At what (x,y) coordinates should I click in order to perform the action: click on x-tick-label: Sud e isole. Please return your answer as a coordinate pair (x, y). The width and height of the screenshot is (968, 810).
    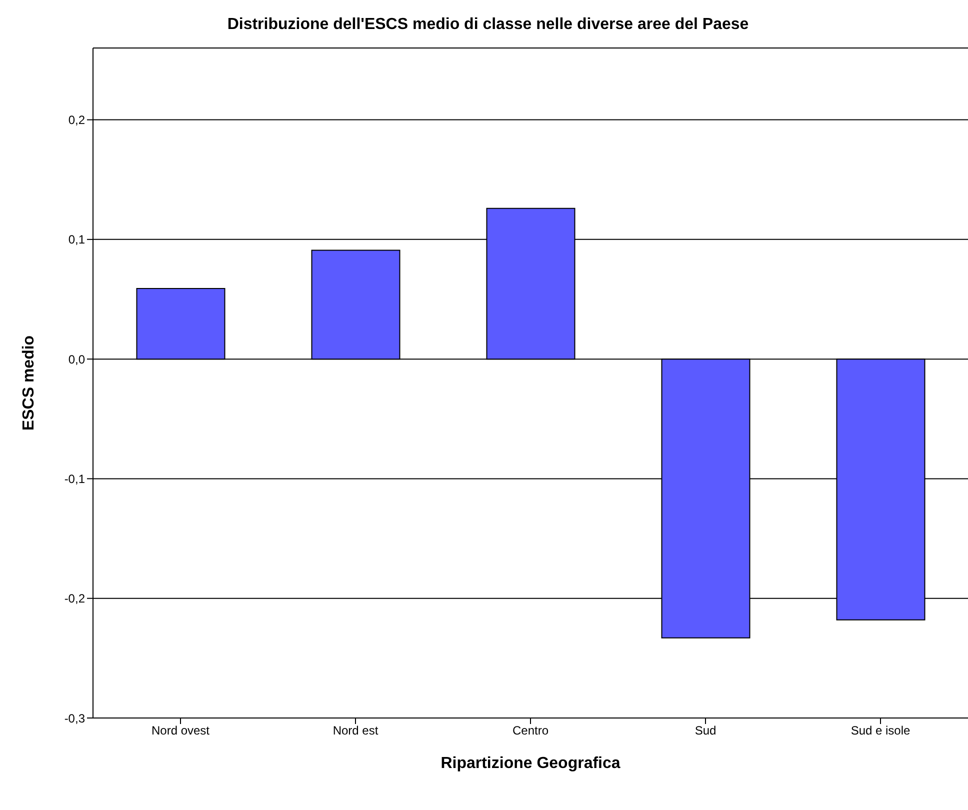
    Looking at the image, I should click on (880, 731).